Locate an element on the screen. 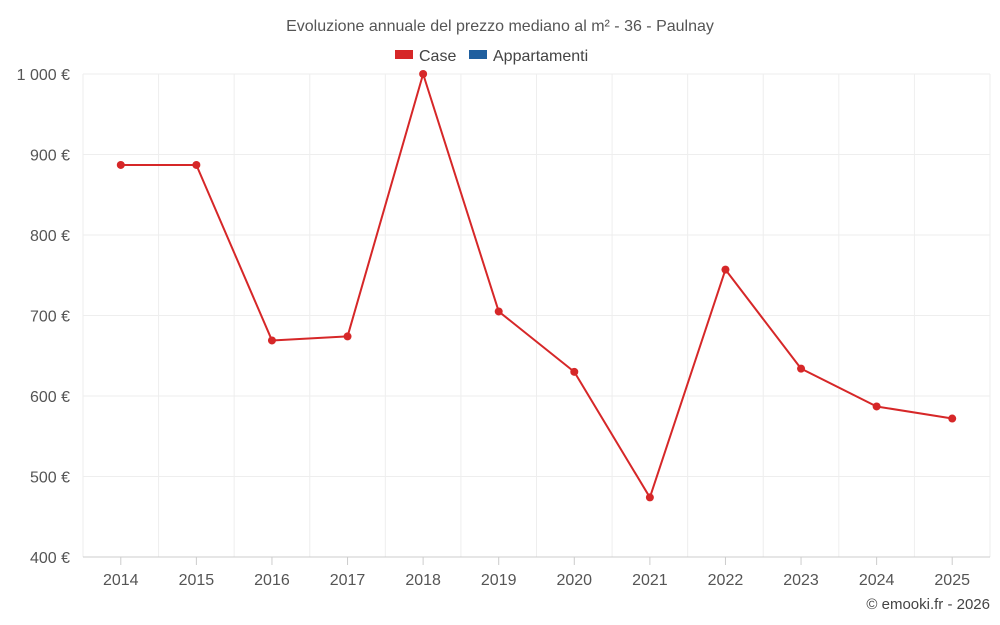  x-tick-label: 2017 is located at coordinates (348, 580).